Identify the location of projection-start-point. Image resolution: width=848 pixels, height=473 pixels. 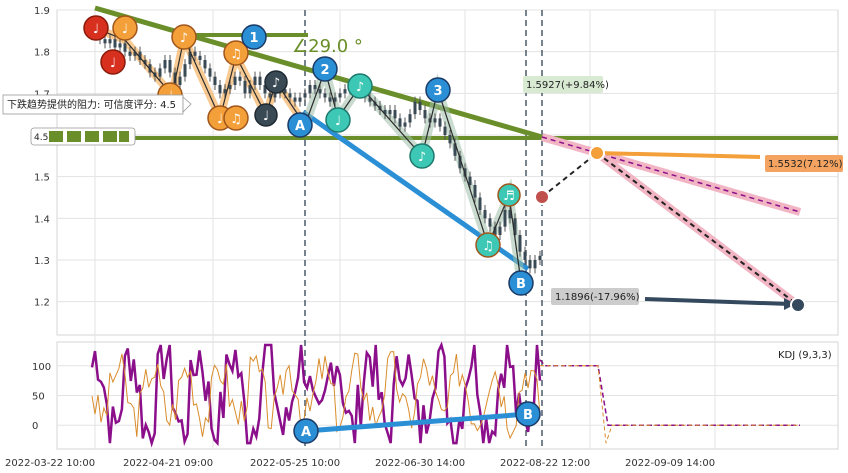
(542, 197).